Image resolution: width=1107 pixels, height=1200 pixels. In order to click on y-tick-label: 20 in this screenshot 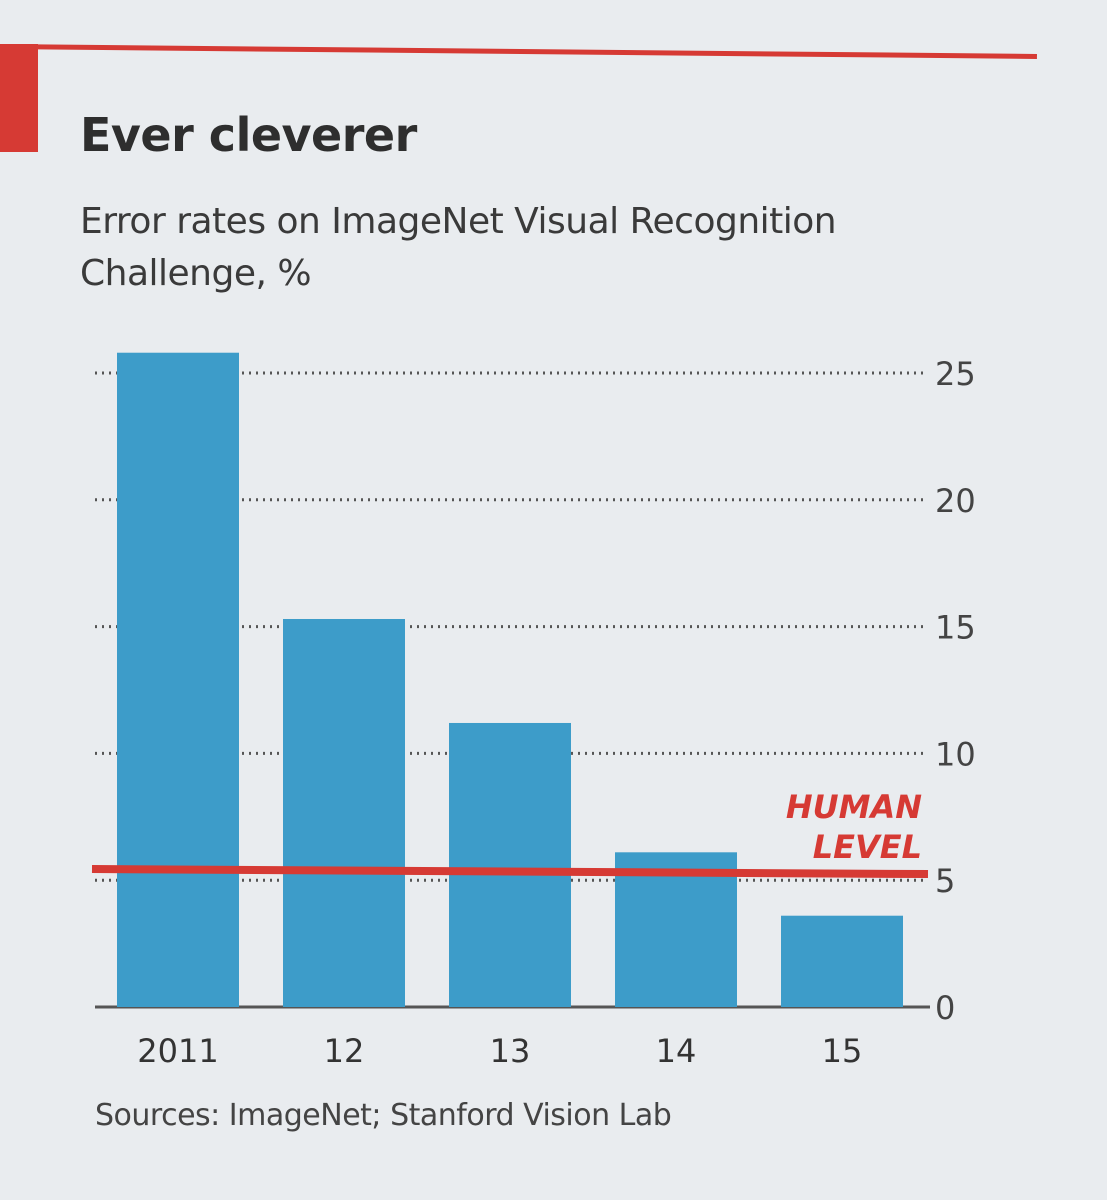, I will do `click(955, 501)`.